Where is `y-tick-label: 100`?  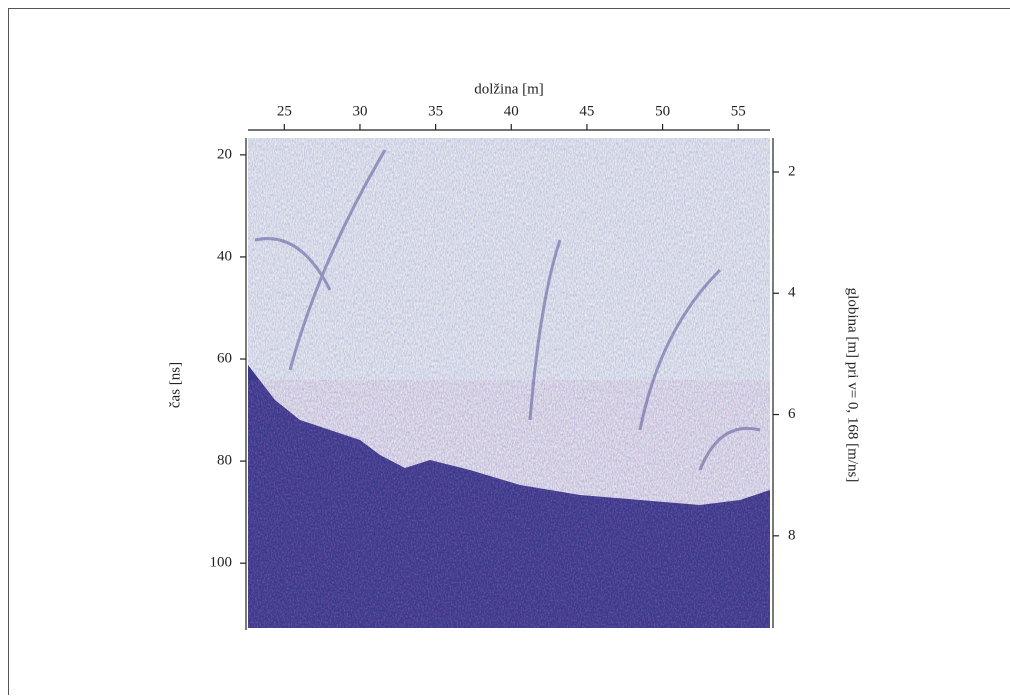
y-tick-label: 100 is located at coordinates (221, 563).